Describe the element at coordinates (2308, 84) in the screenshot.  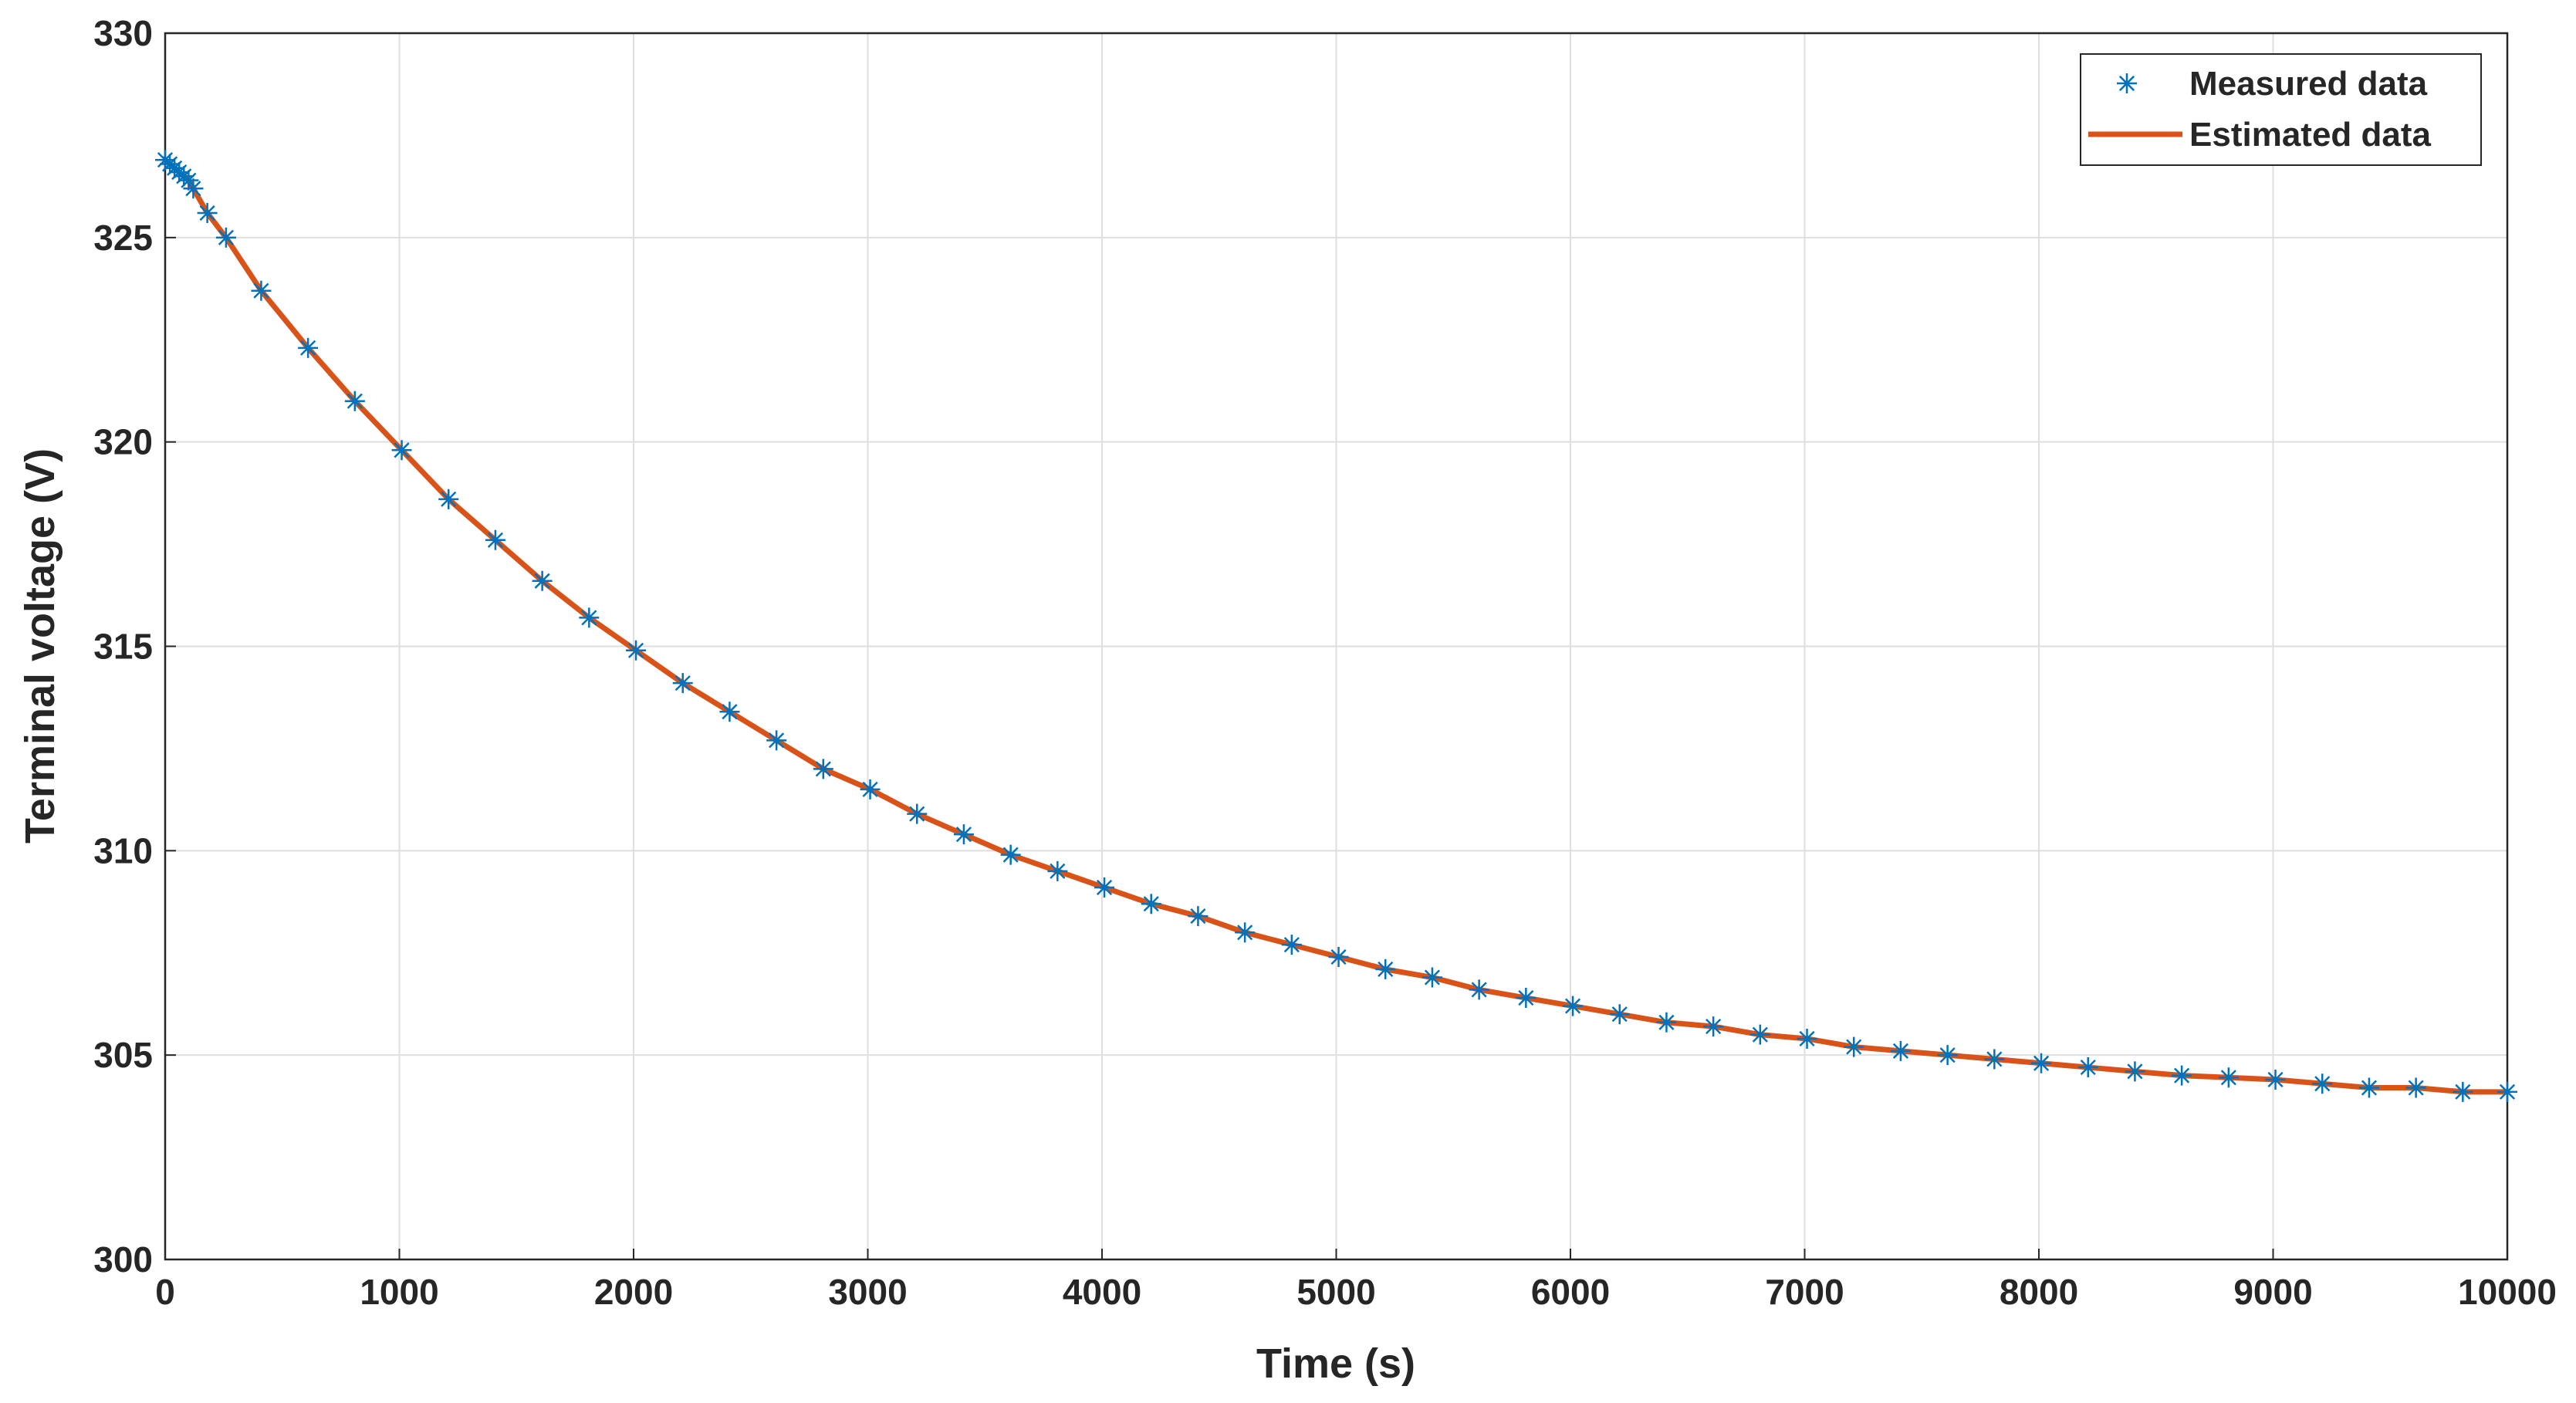
I see `legend-label: Measured data` at that location.